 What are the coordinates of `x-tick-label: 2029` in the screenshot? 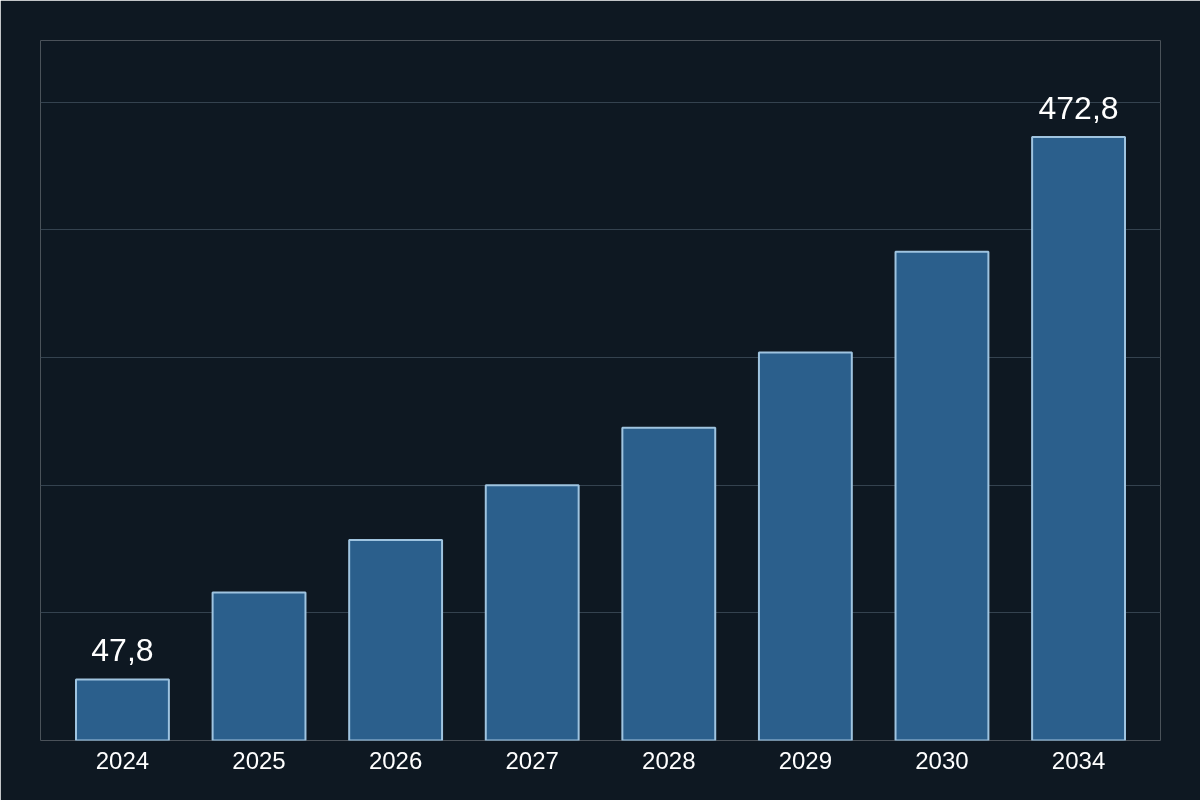 It's located at (805, 760).